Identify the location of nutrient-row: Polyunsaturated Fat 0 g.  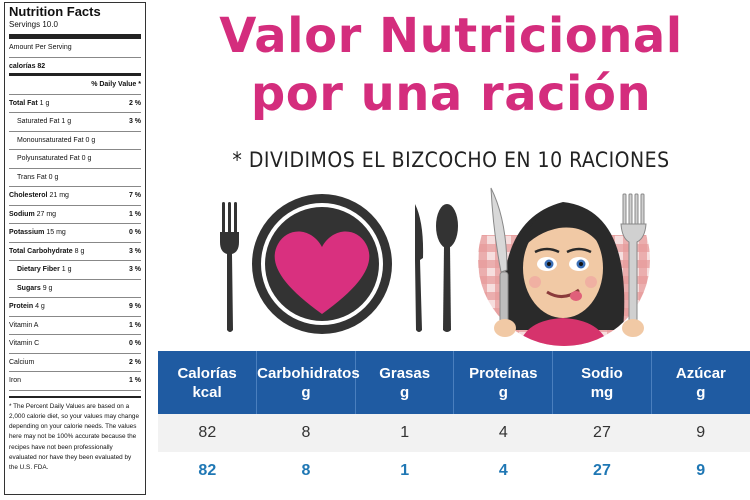
(75, 159).